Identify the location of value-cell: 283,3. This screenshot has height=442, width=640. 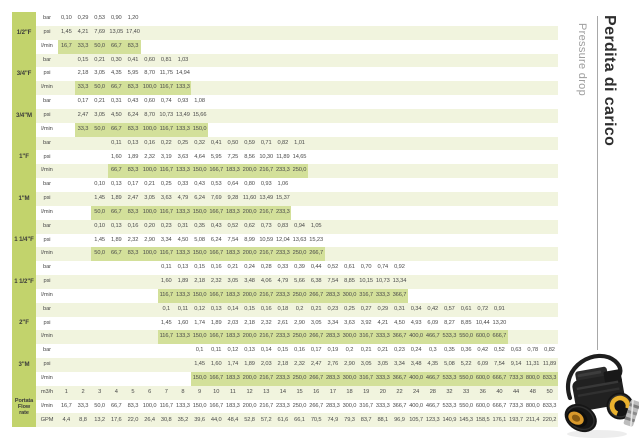
(332, 405).